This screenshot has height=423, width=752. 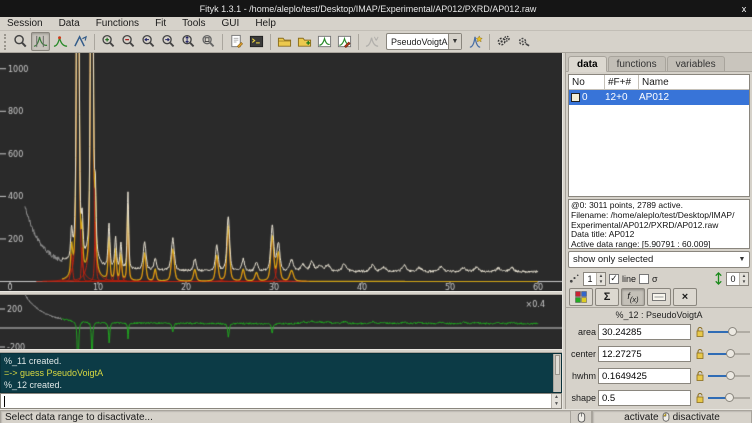 I want to click on tab-functions: functions, so click(x=636, y=63).